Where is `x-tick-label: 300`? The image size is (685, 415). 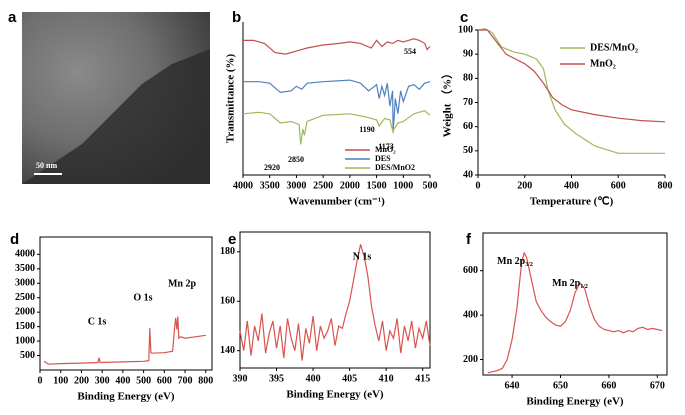
x-tick-label: 300 is located at coordinates (102, 380).